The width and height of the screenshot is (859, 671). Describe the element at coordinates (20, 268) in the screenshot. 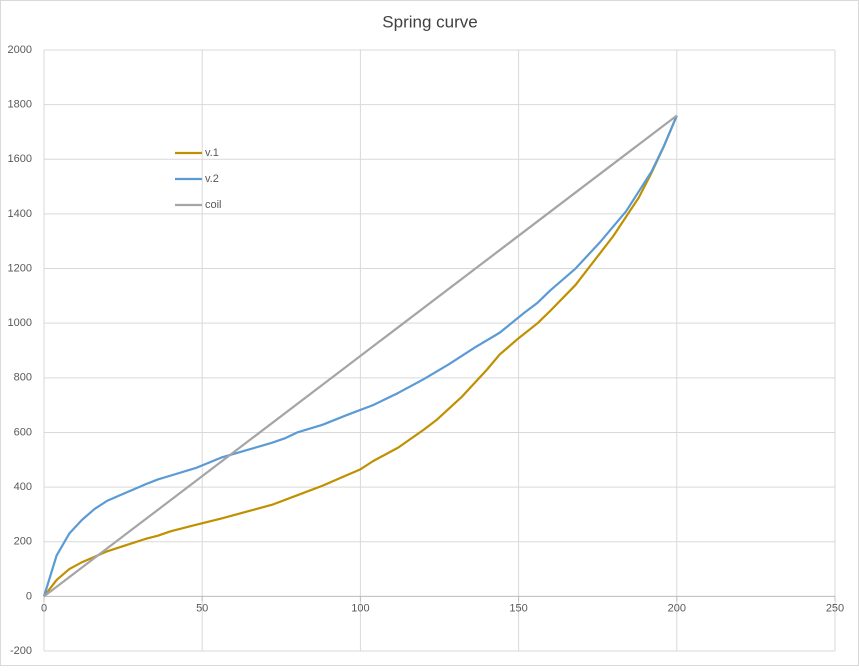

I see `y-tick-label: 1200` at that location.